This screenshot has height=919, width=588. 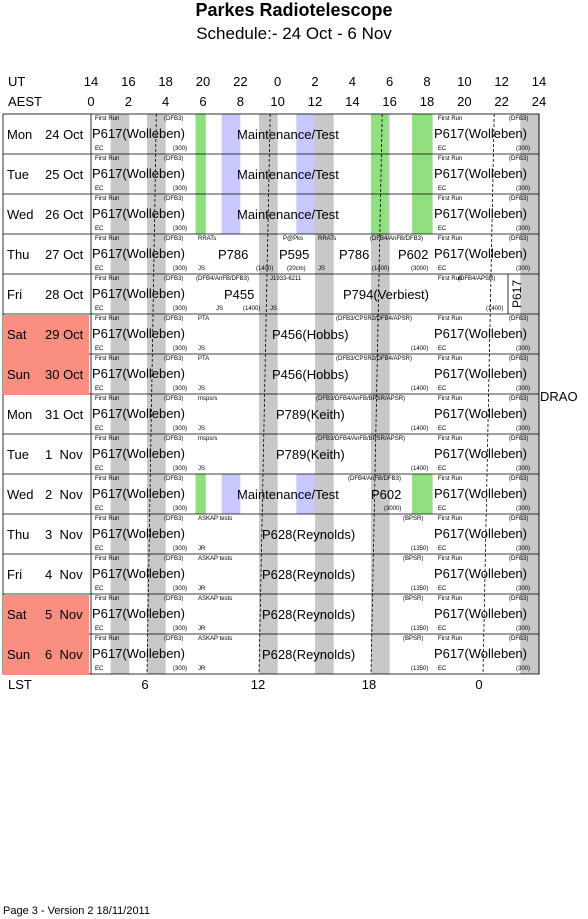 What do you see at coordinates (46, 535) in the screenshot?
I see `day-label: Thu 3 Nov` at bounding box center [46, 535].